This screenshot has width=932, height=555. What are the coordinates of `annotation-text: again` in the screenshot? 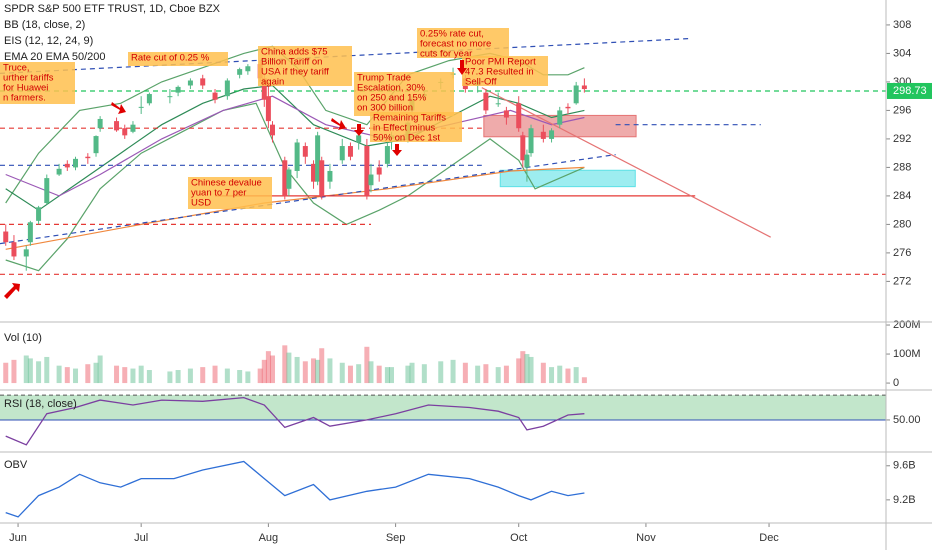 It's located at (272, 82).